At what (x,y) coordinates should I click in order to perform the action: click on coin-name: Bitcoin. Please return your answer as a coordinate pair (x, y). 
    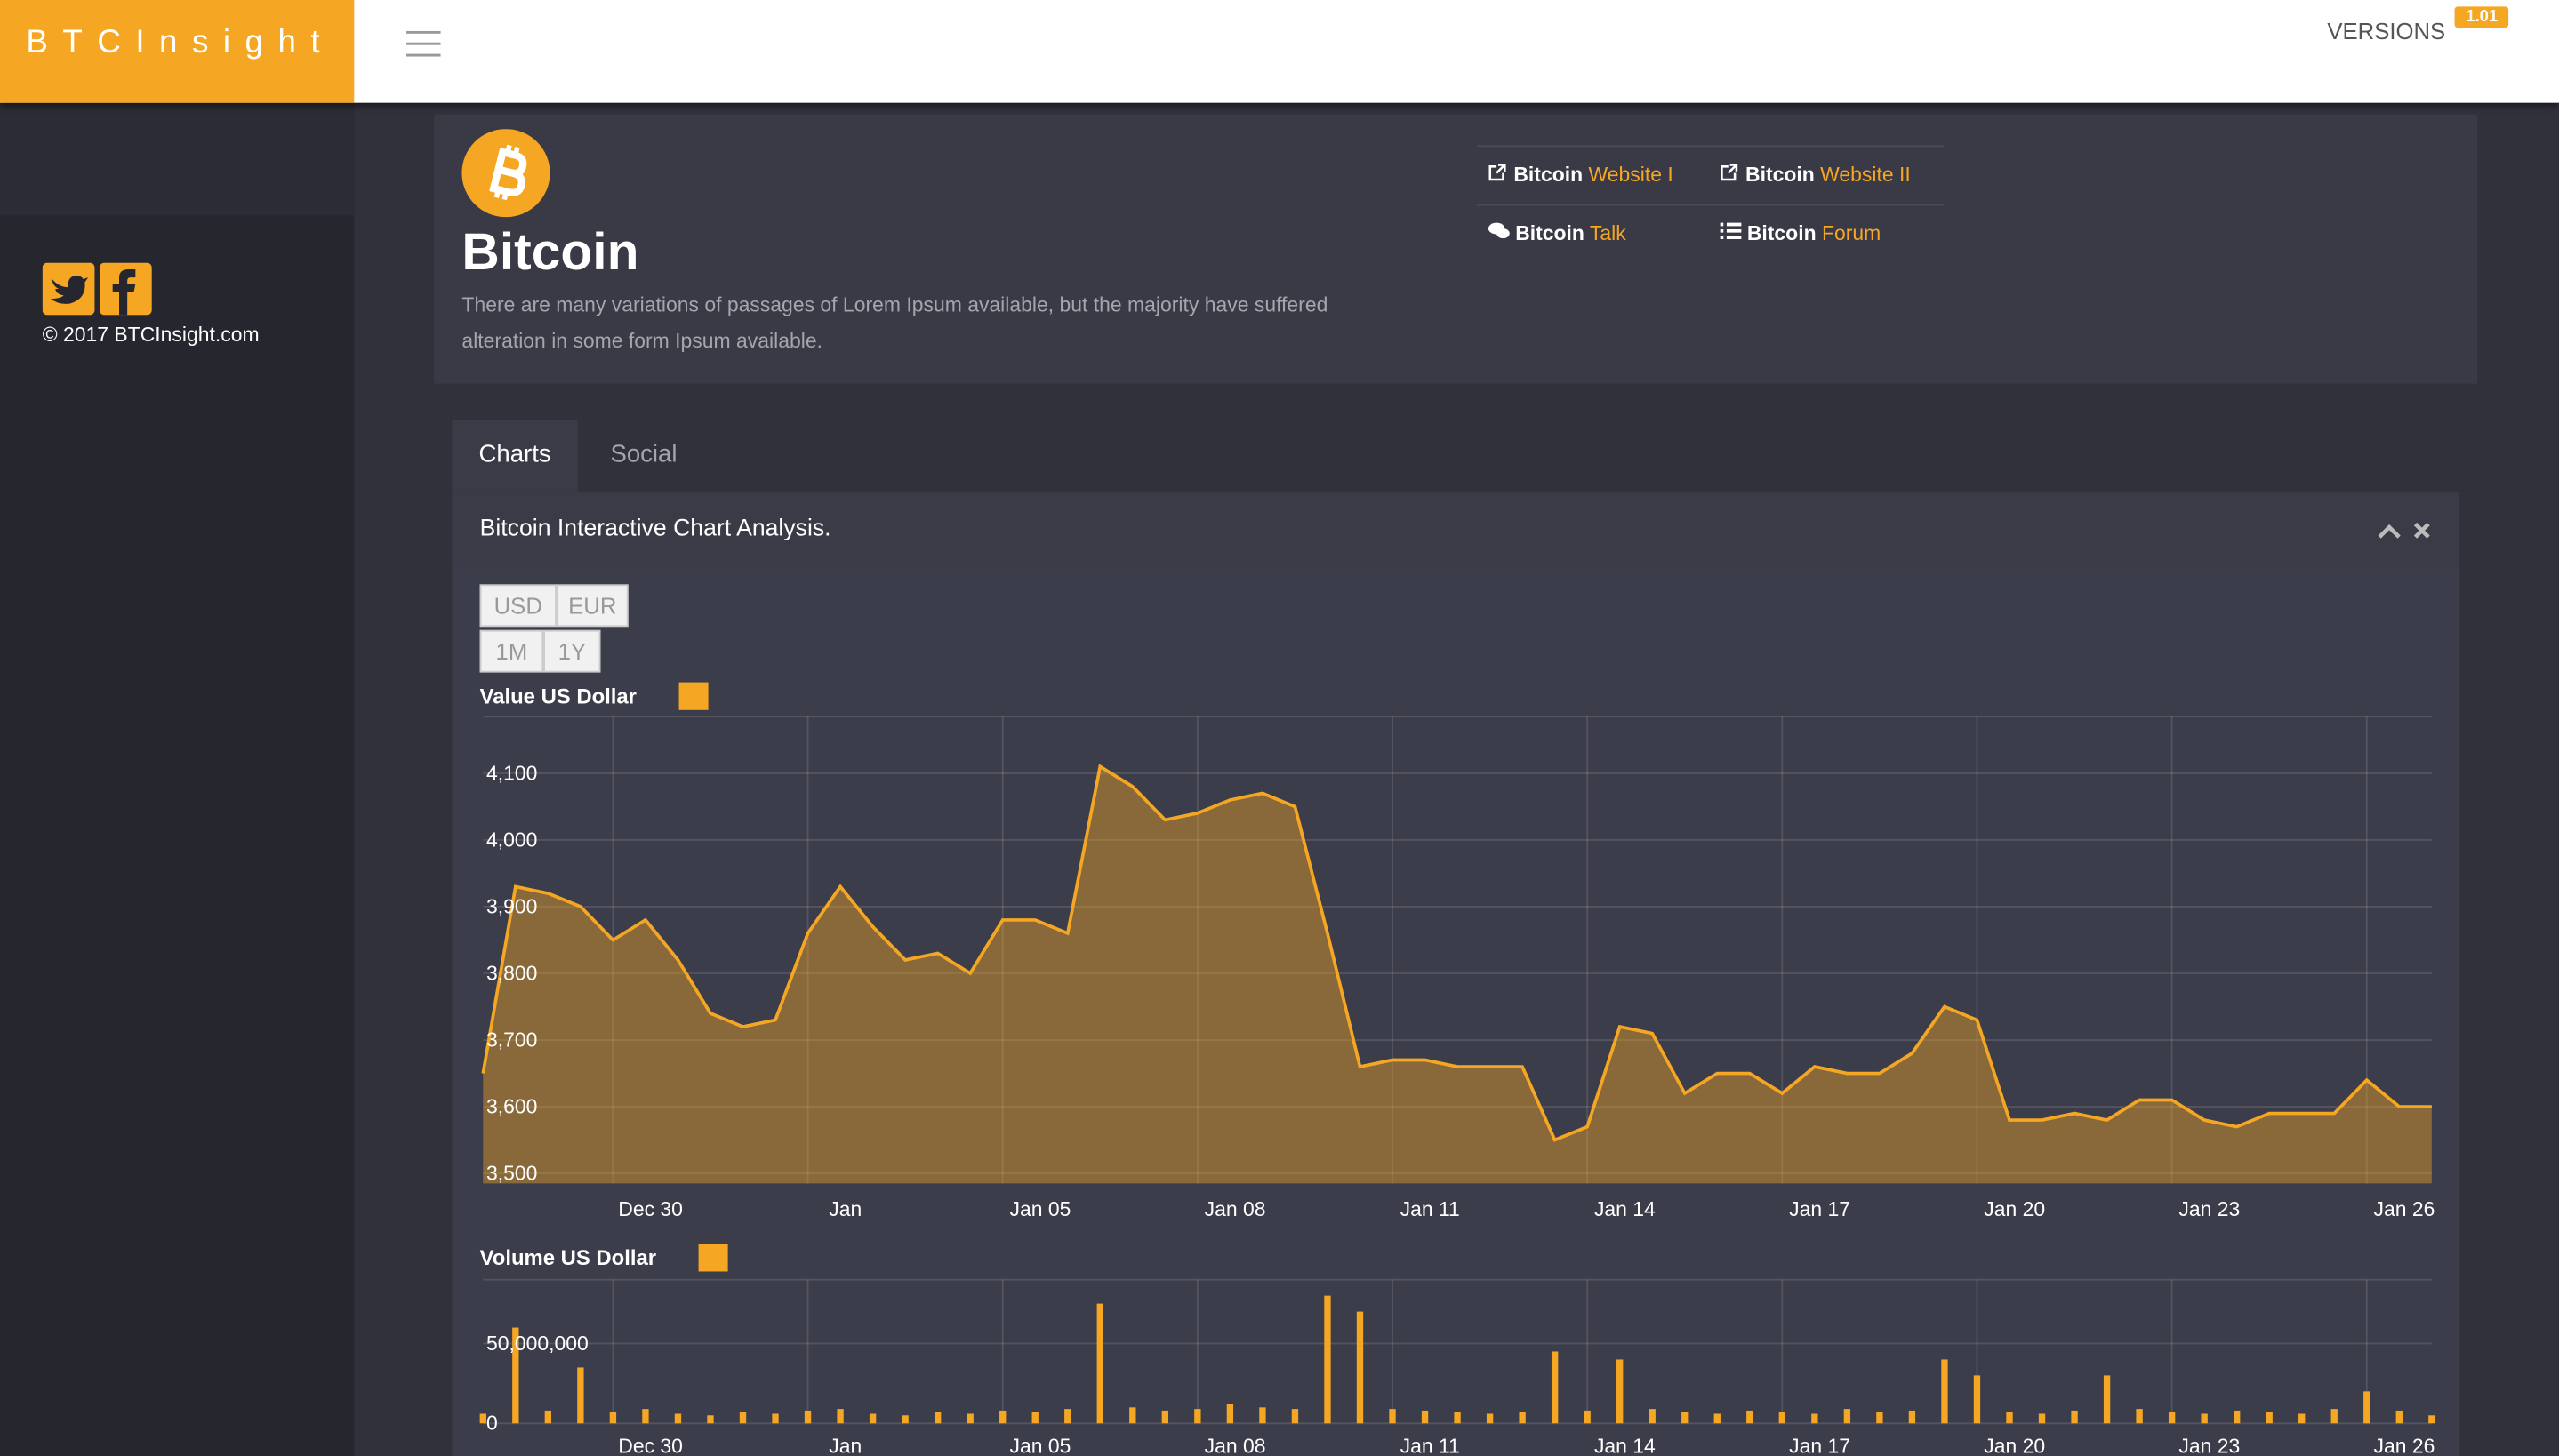
    Looking at the image, I should click on (550, 251).